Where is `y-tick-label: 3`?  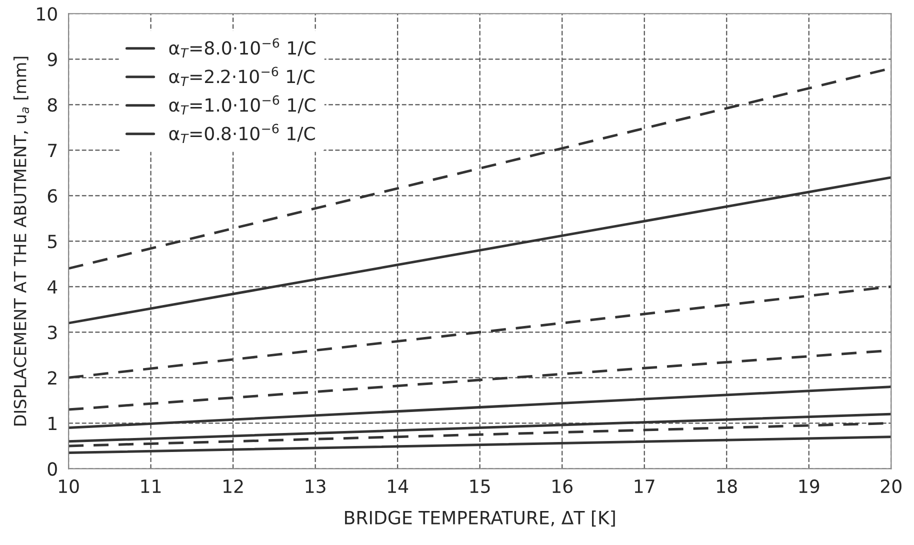 y-tick-label: 3 is located at coordinates (52, 333).